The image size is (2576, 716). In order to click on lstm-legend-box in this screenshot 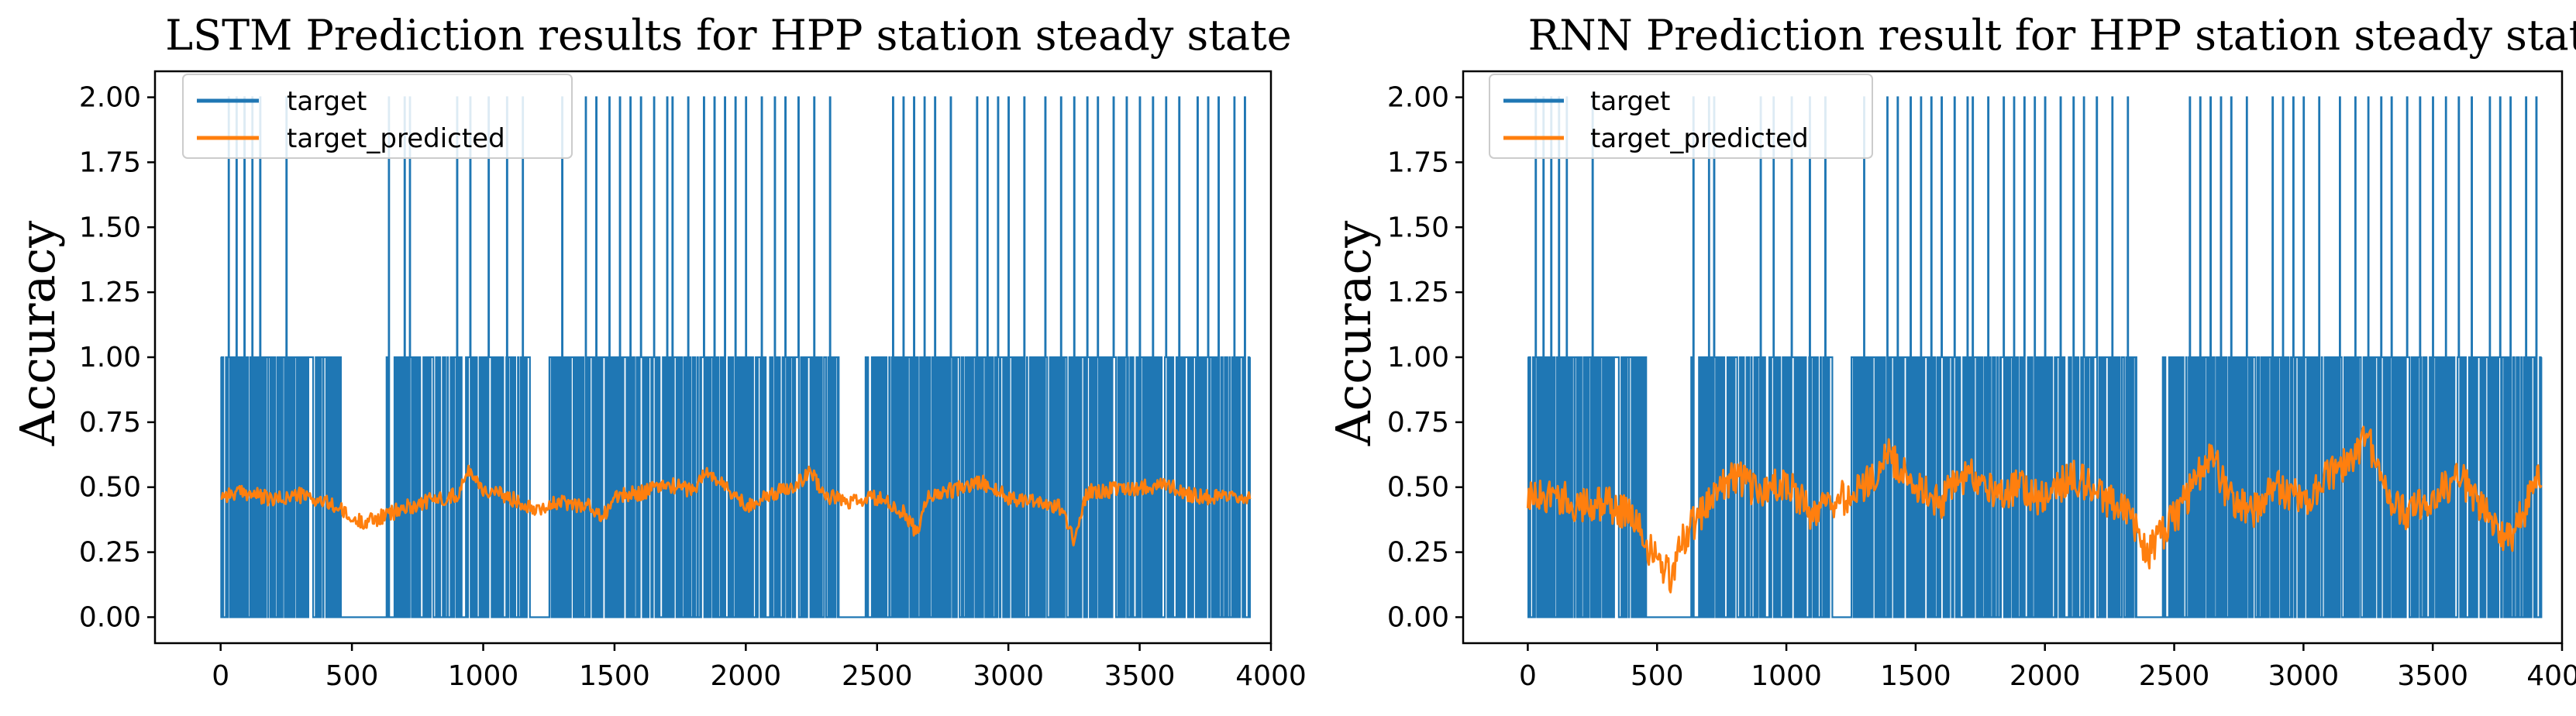, I will do `click(377, 116)`.